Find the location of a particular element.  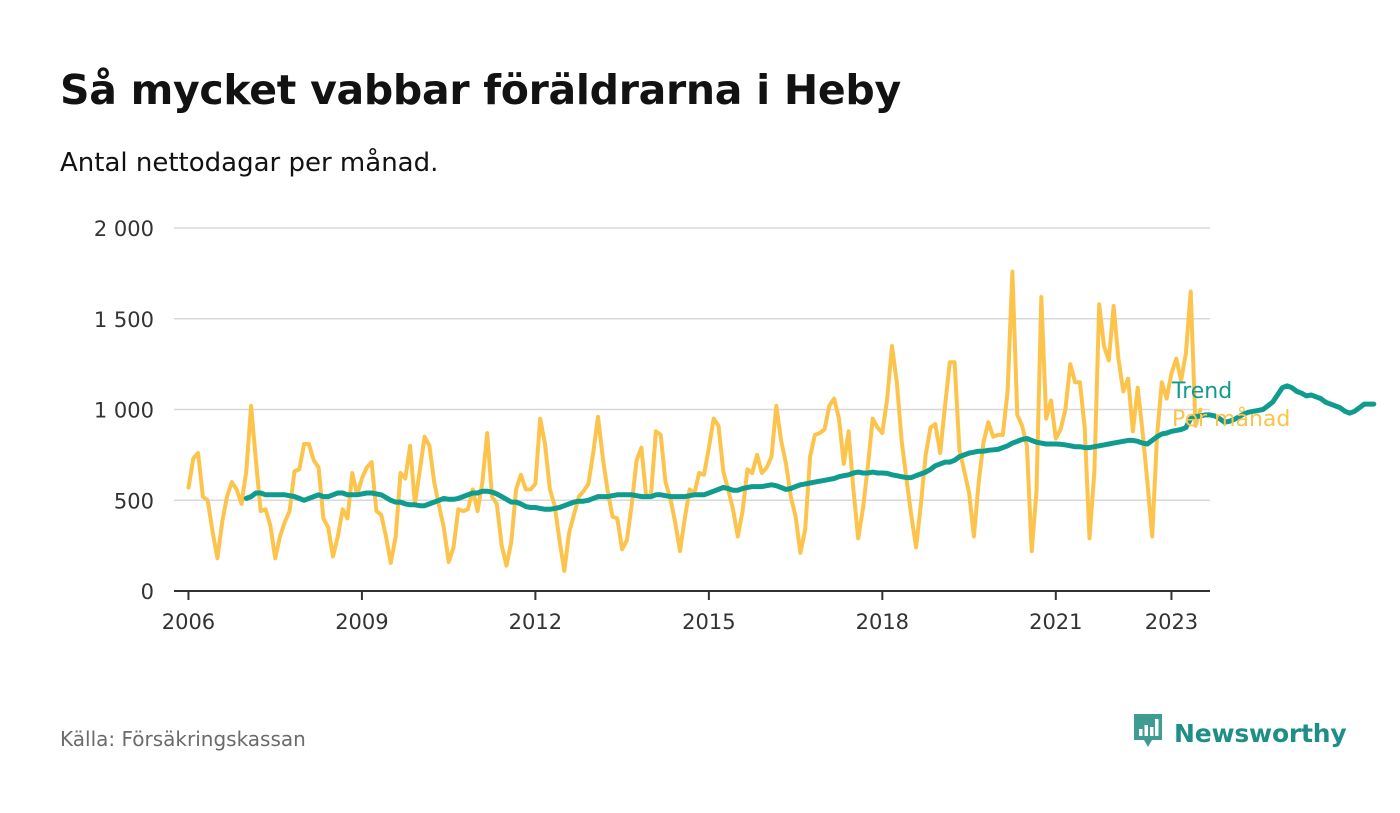

x-tick-label: 2009 is located at coordinates (361, 622).